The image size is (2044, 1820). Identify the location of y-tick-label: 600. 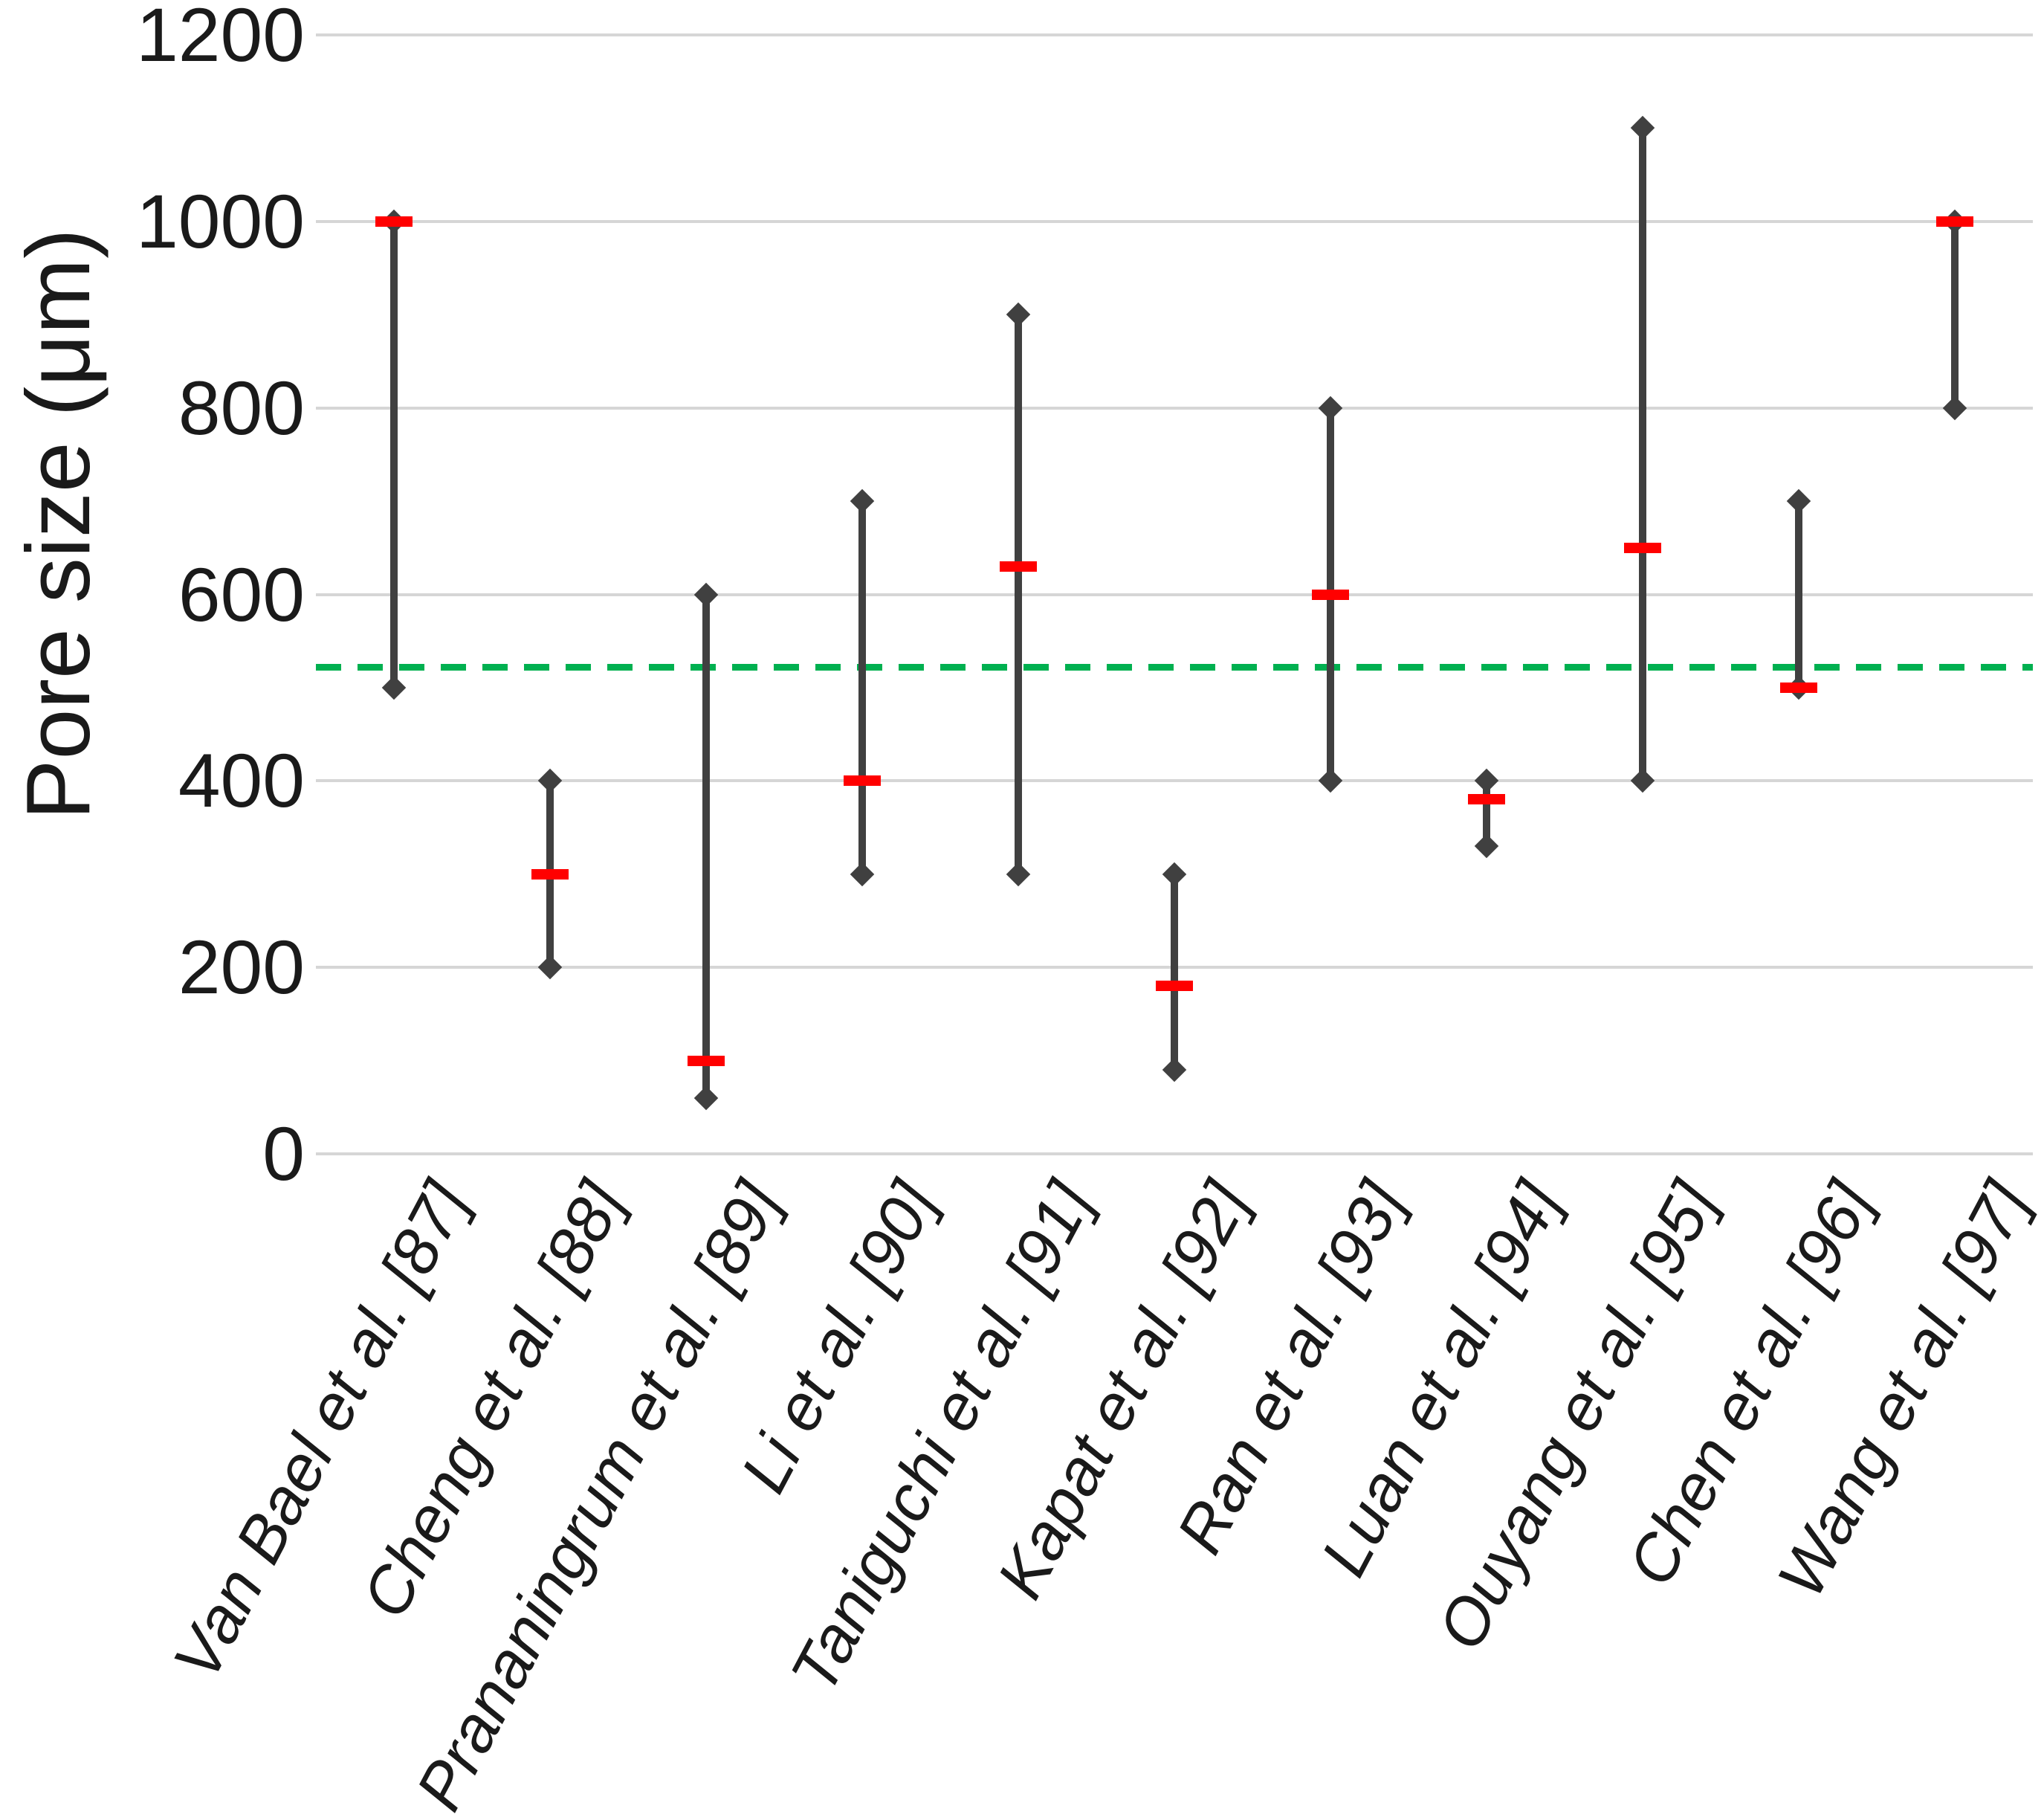
(241, 595).